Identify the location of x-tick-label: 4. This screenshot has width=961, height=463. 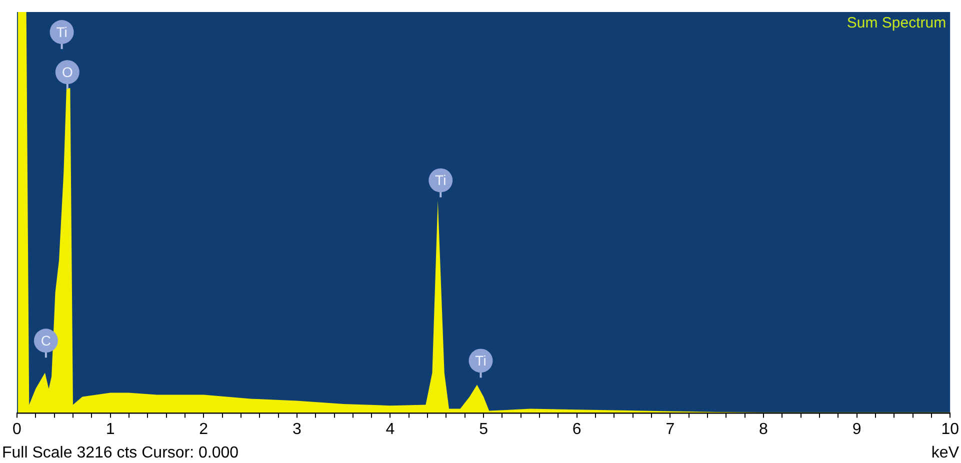
(390, 429).